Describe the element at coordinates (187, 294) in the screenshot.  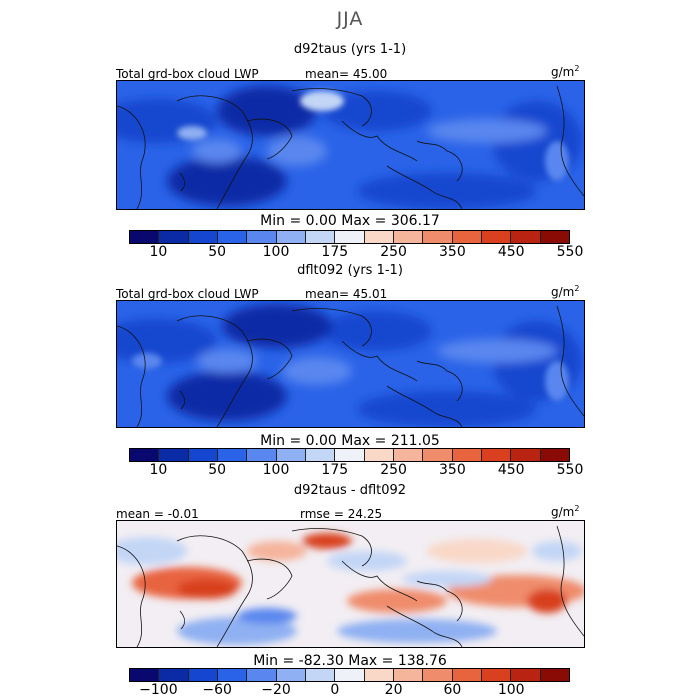
I see `panel-2-field-label: Total grd-box cloud LWP` at that location.